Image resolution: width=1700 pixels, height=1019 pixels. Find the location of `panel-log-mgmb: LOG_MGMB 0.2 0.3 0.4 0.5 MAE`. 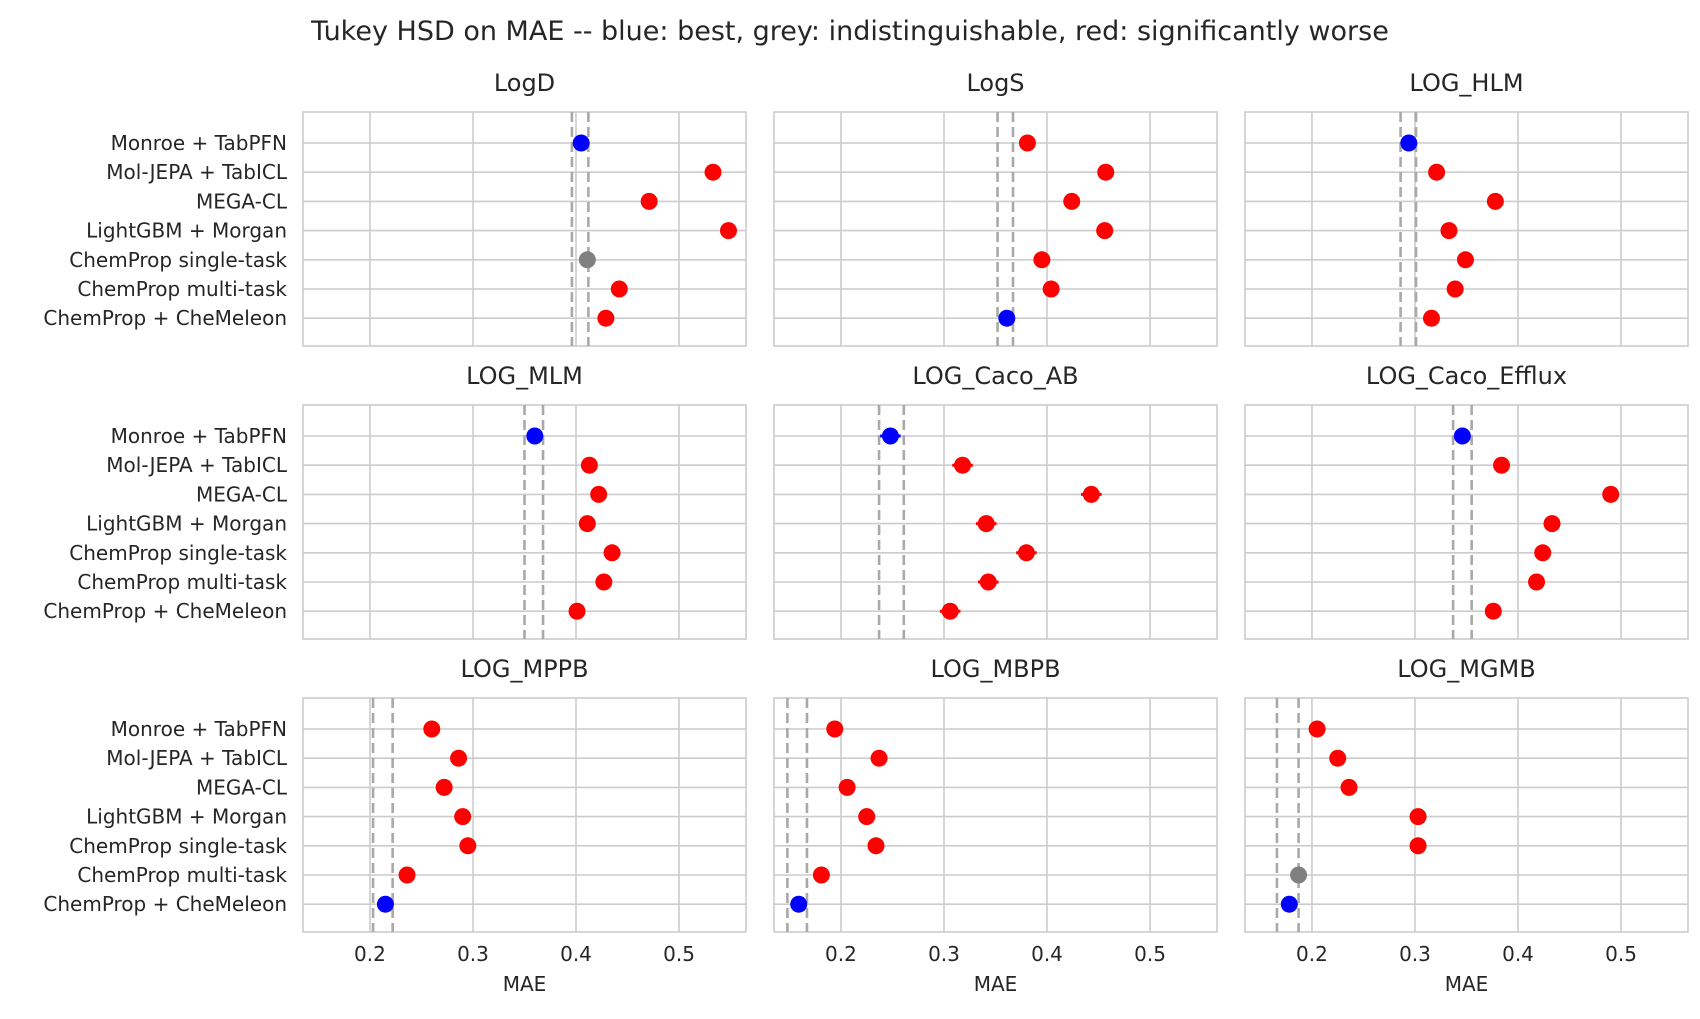

panel-log-mgmb: LOG_MGMB 0.2 0.3 0.4 0.5 MAE is located at coordinates (1466, 825).